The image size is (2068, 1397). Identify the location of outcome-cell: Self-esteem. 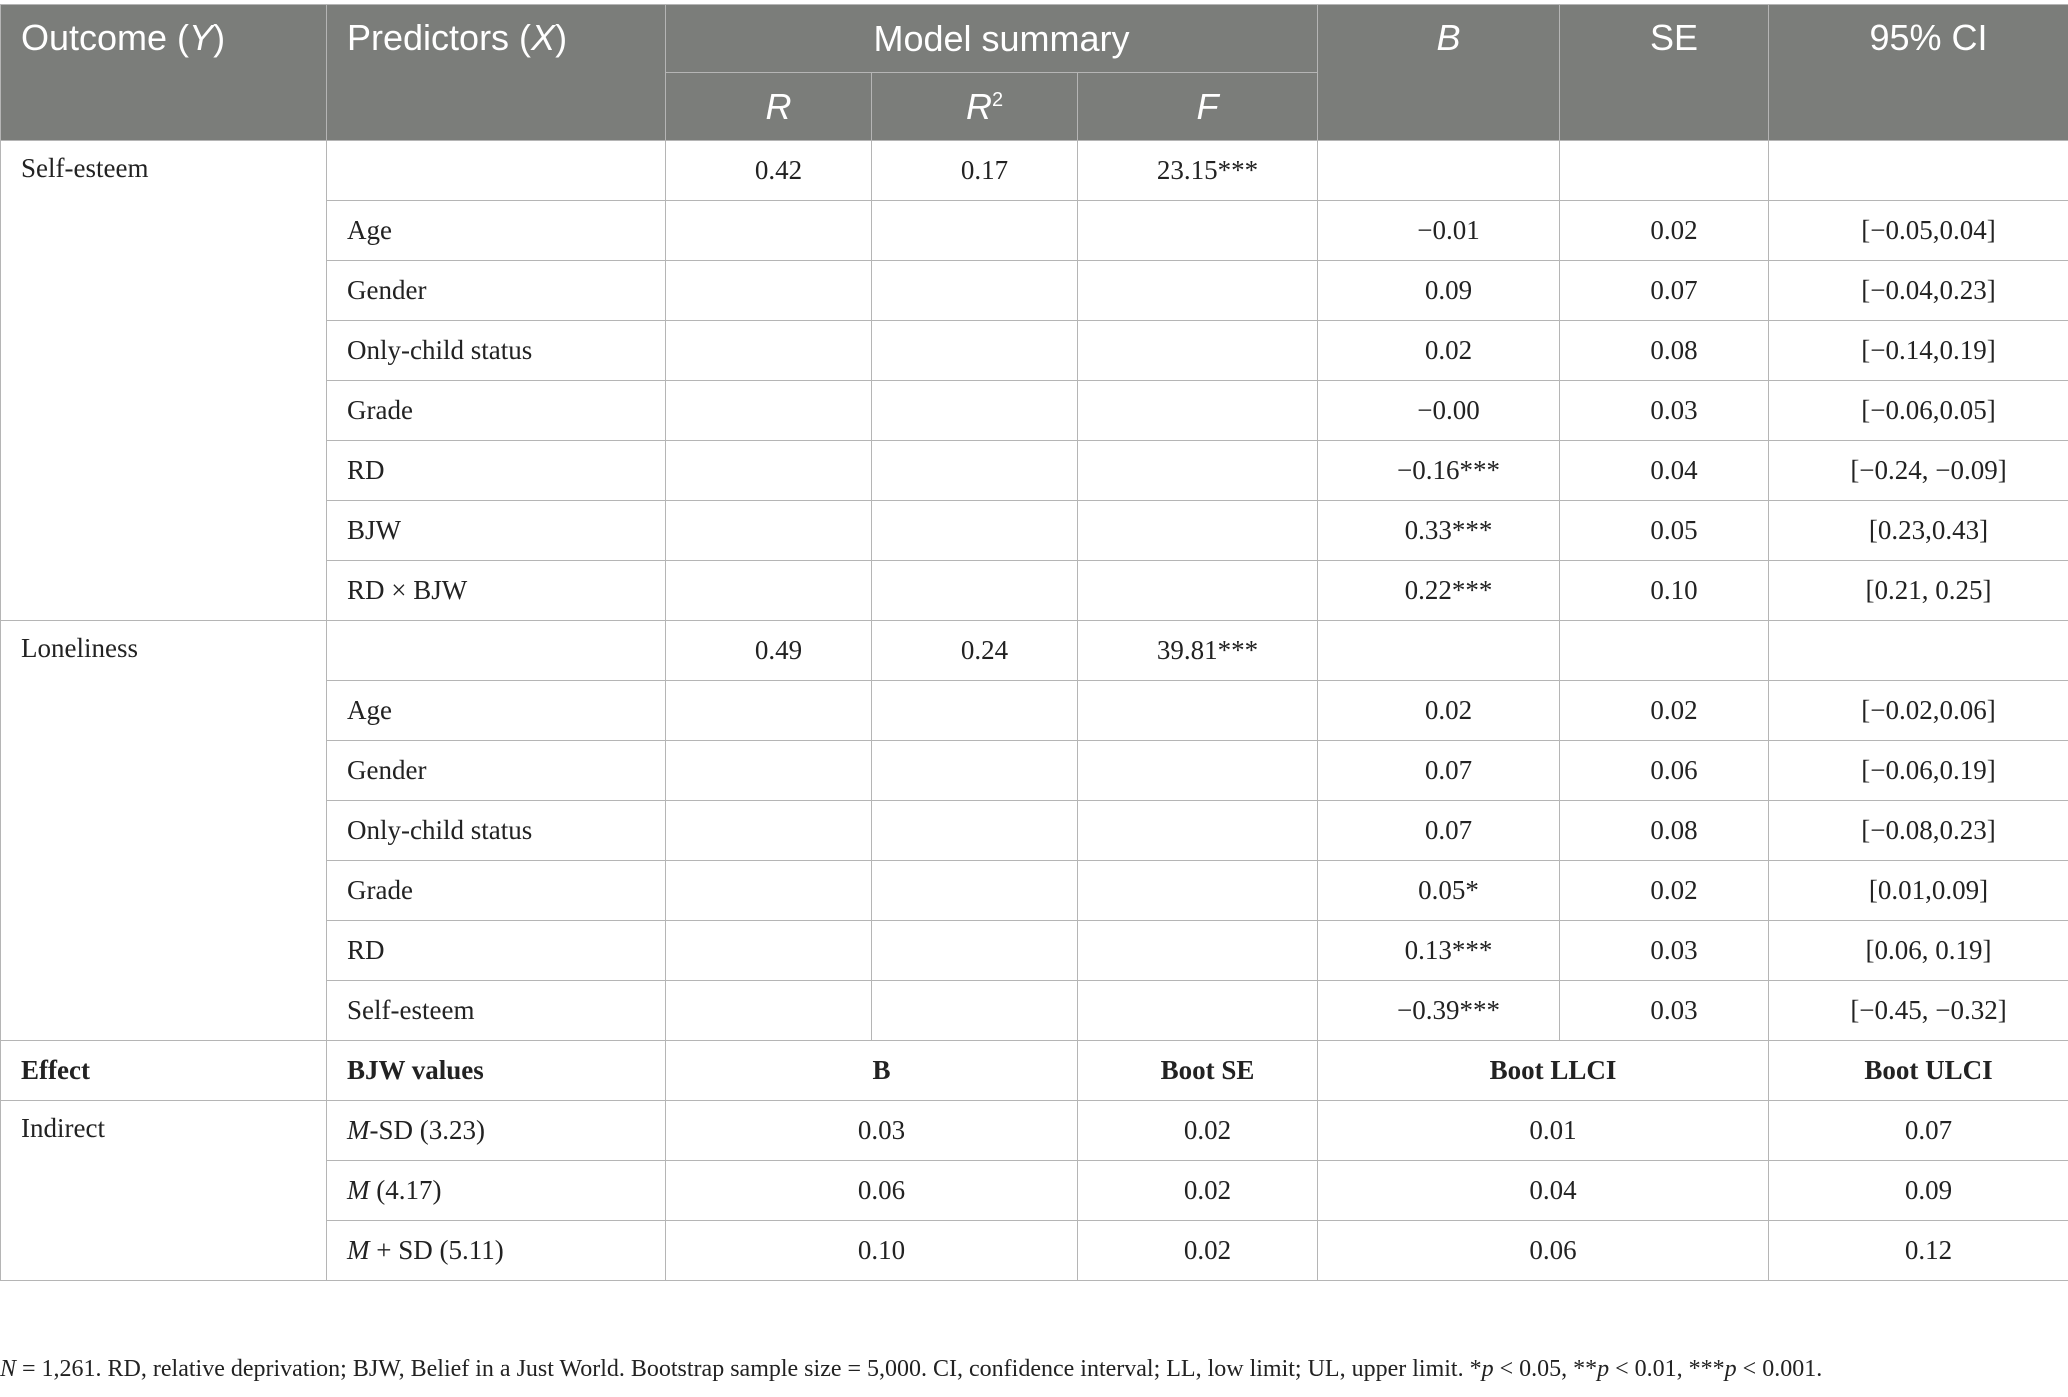
(163, 380).